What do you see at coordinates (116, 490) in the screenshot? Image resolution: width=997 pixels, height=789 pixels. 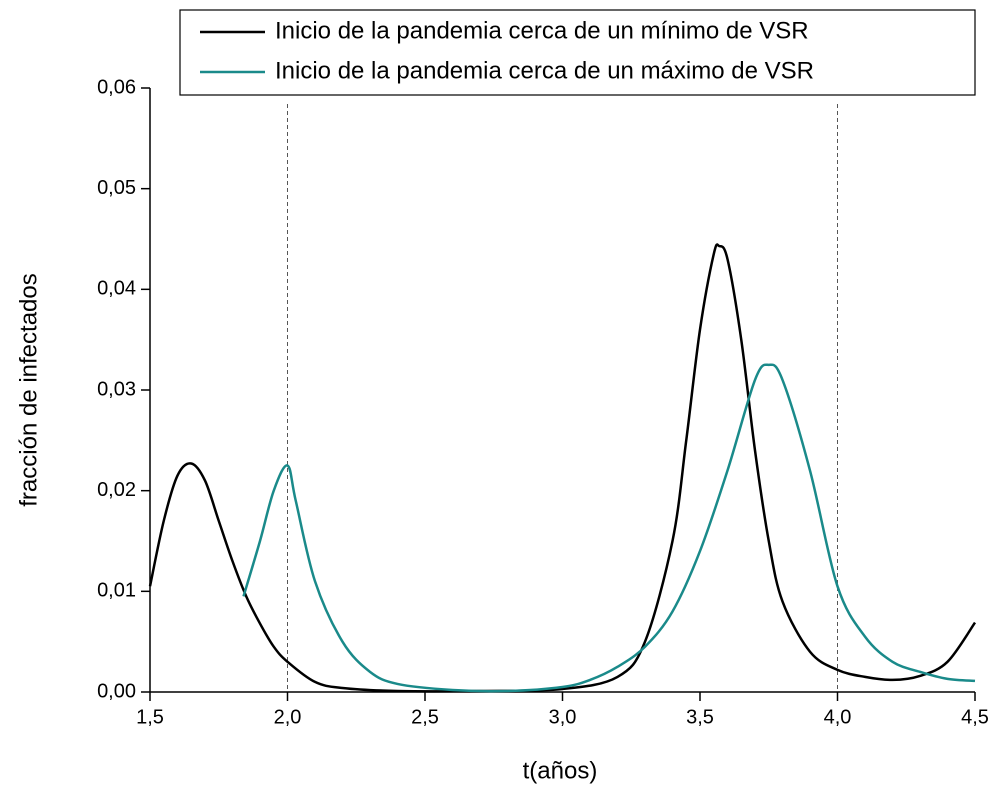 I see `y-tick-label: 0,02` at bounding box center [116, 490].